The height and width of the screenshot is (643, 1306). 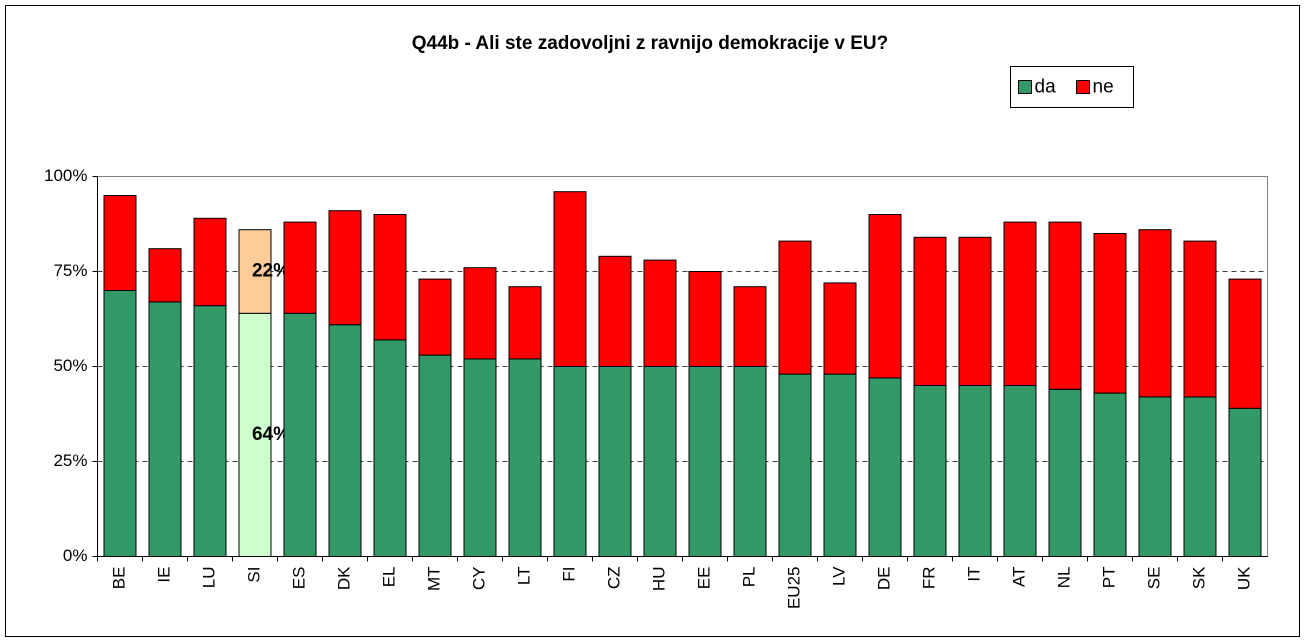 I want to click on y-tick-label: 75%, so click(x=70, y=270).